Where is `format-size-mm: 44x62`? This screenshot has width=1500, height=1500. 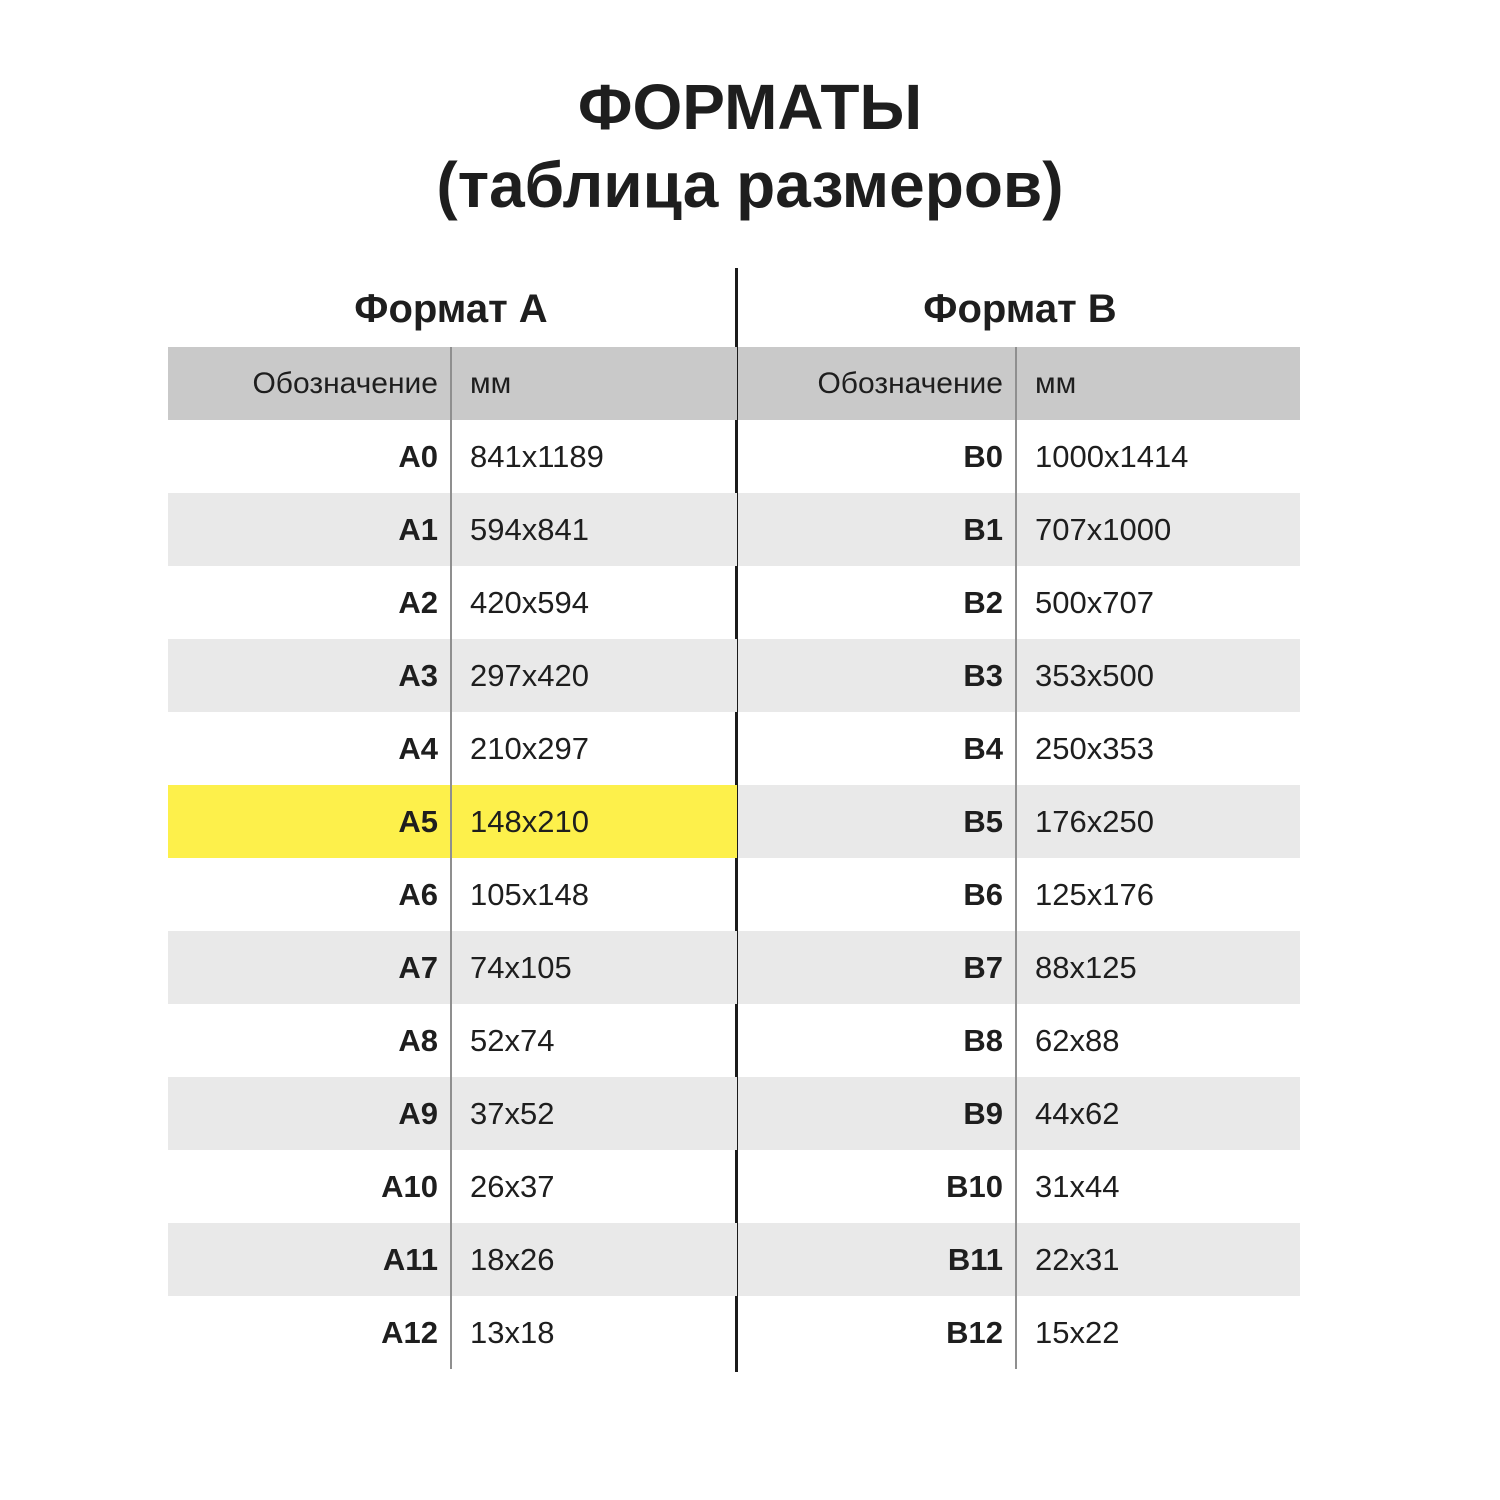
format-size-mm: 44x62 is located at coordinates (1077, 1113).